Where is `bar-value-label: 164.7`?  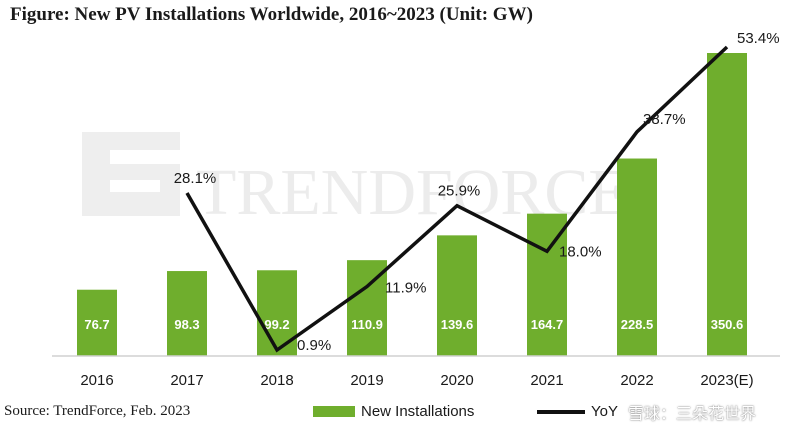 bar-value-label: 164.7 is located at coordinates (547, 324).